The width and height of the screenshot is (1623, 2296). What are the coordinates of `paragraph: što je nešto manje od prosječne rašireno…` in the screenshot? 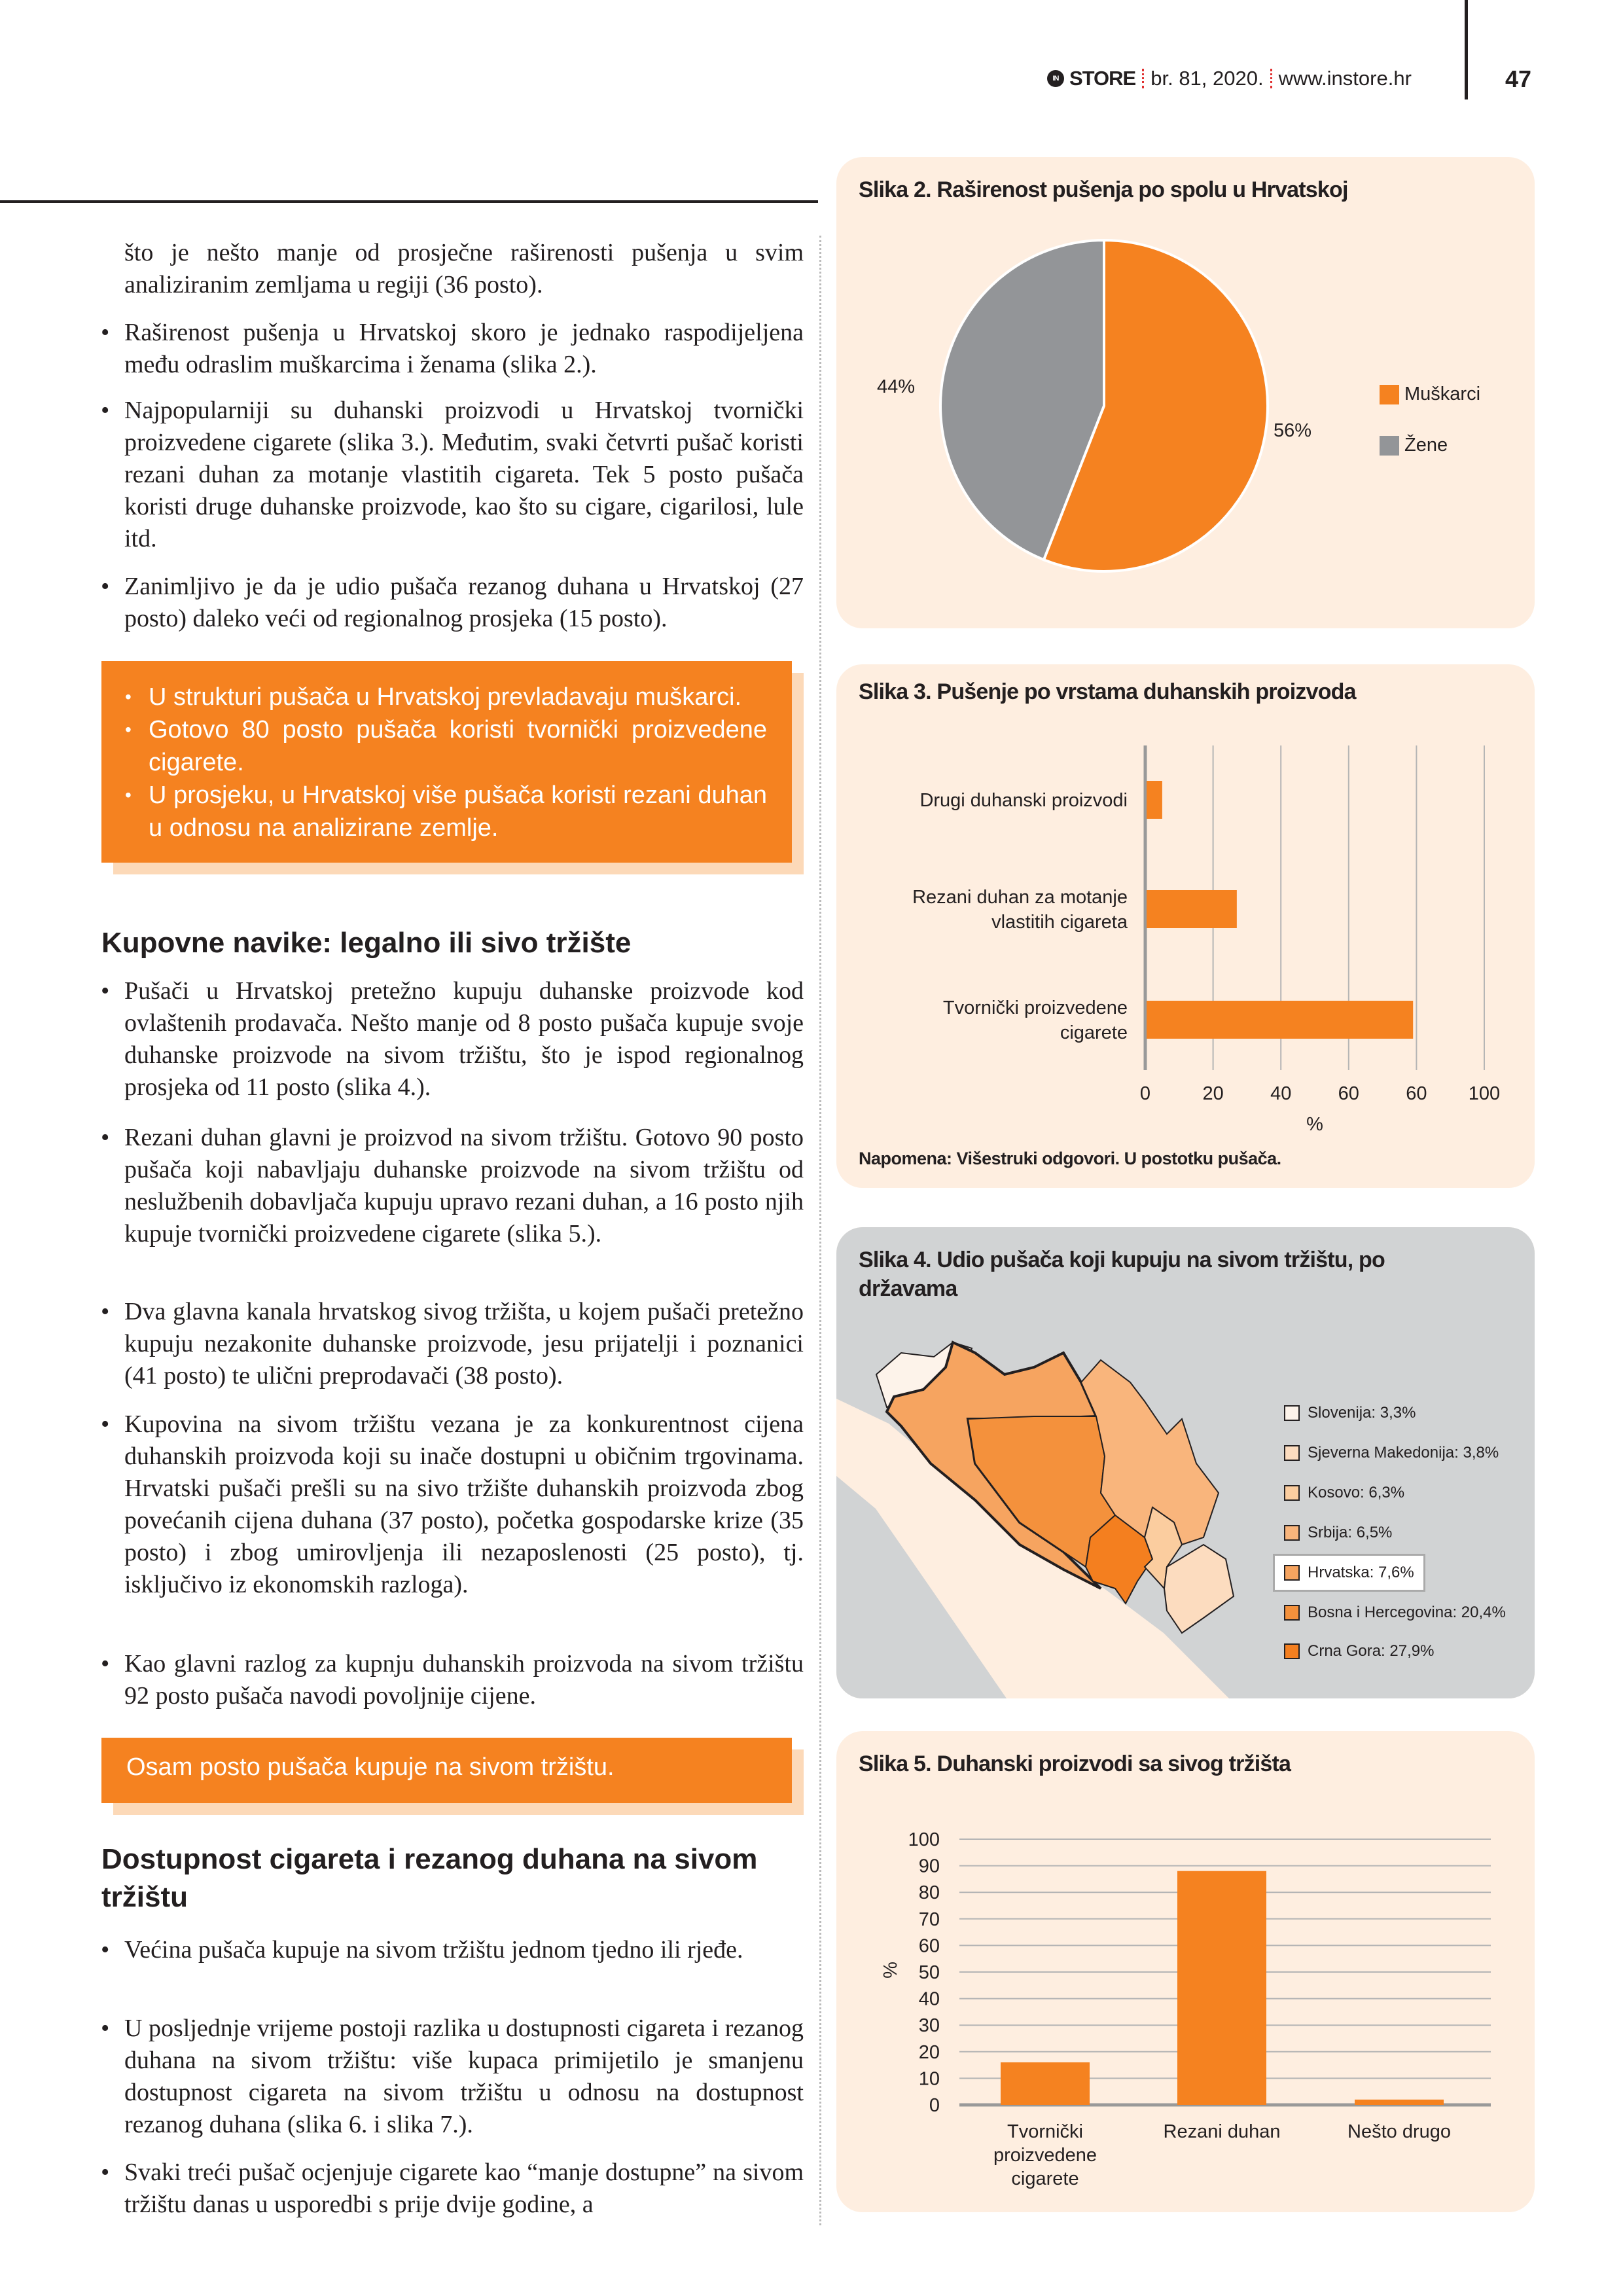 It's located at (464, 268).